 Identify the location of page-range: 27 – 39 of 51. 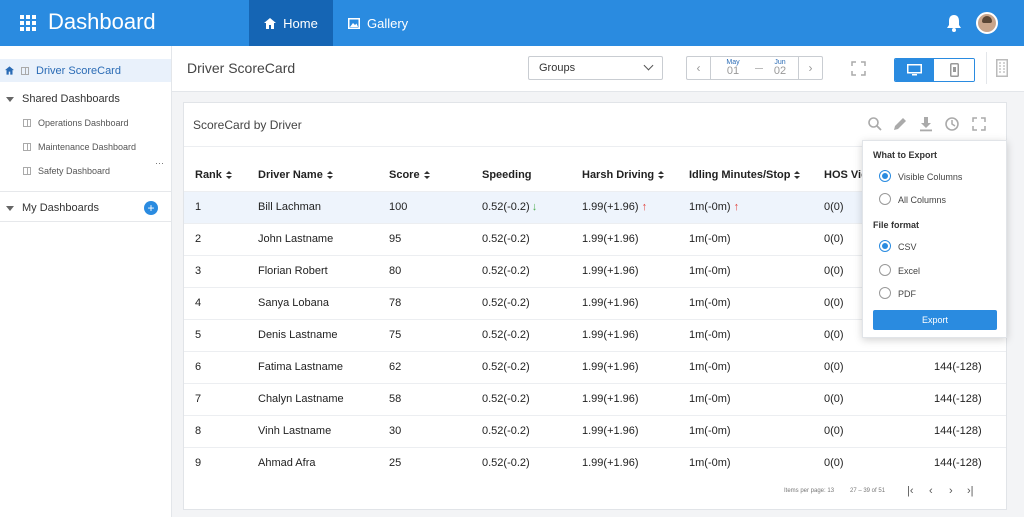
(868, 491).